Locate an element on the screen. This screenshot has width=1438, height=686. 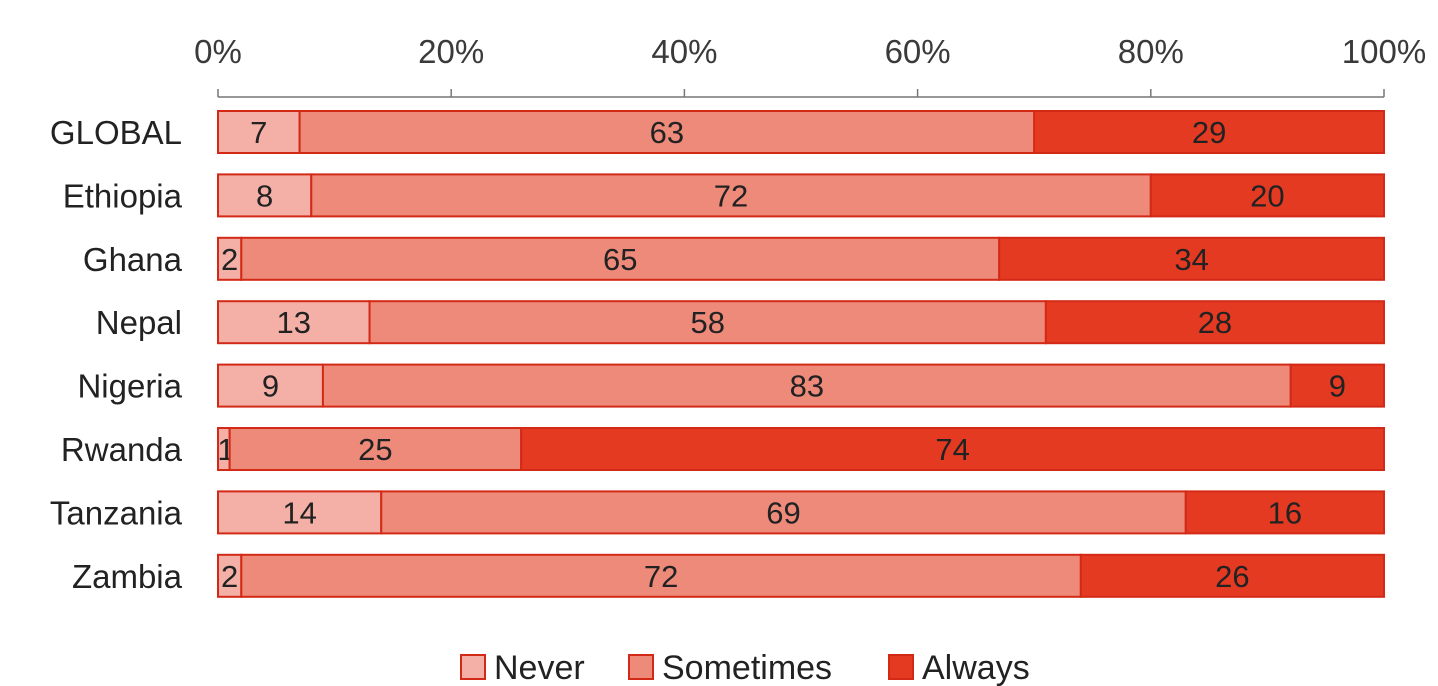
x-axis: 0% 20% 40% 60% 80% 100% is located at coordinates (810, 65).